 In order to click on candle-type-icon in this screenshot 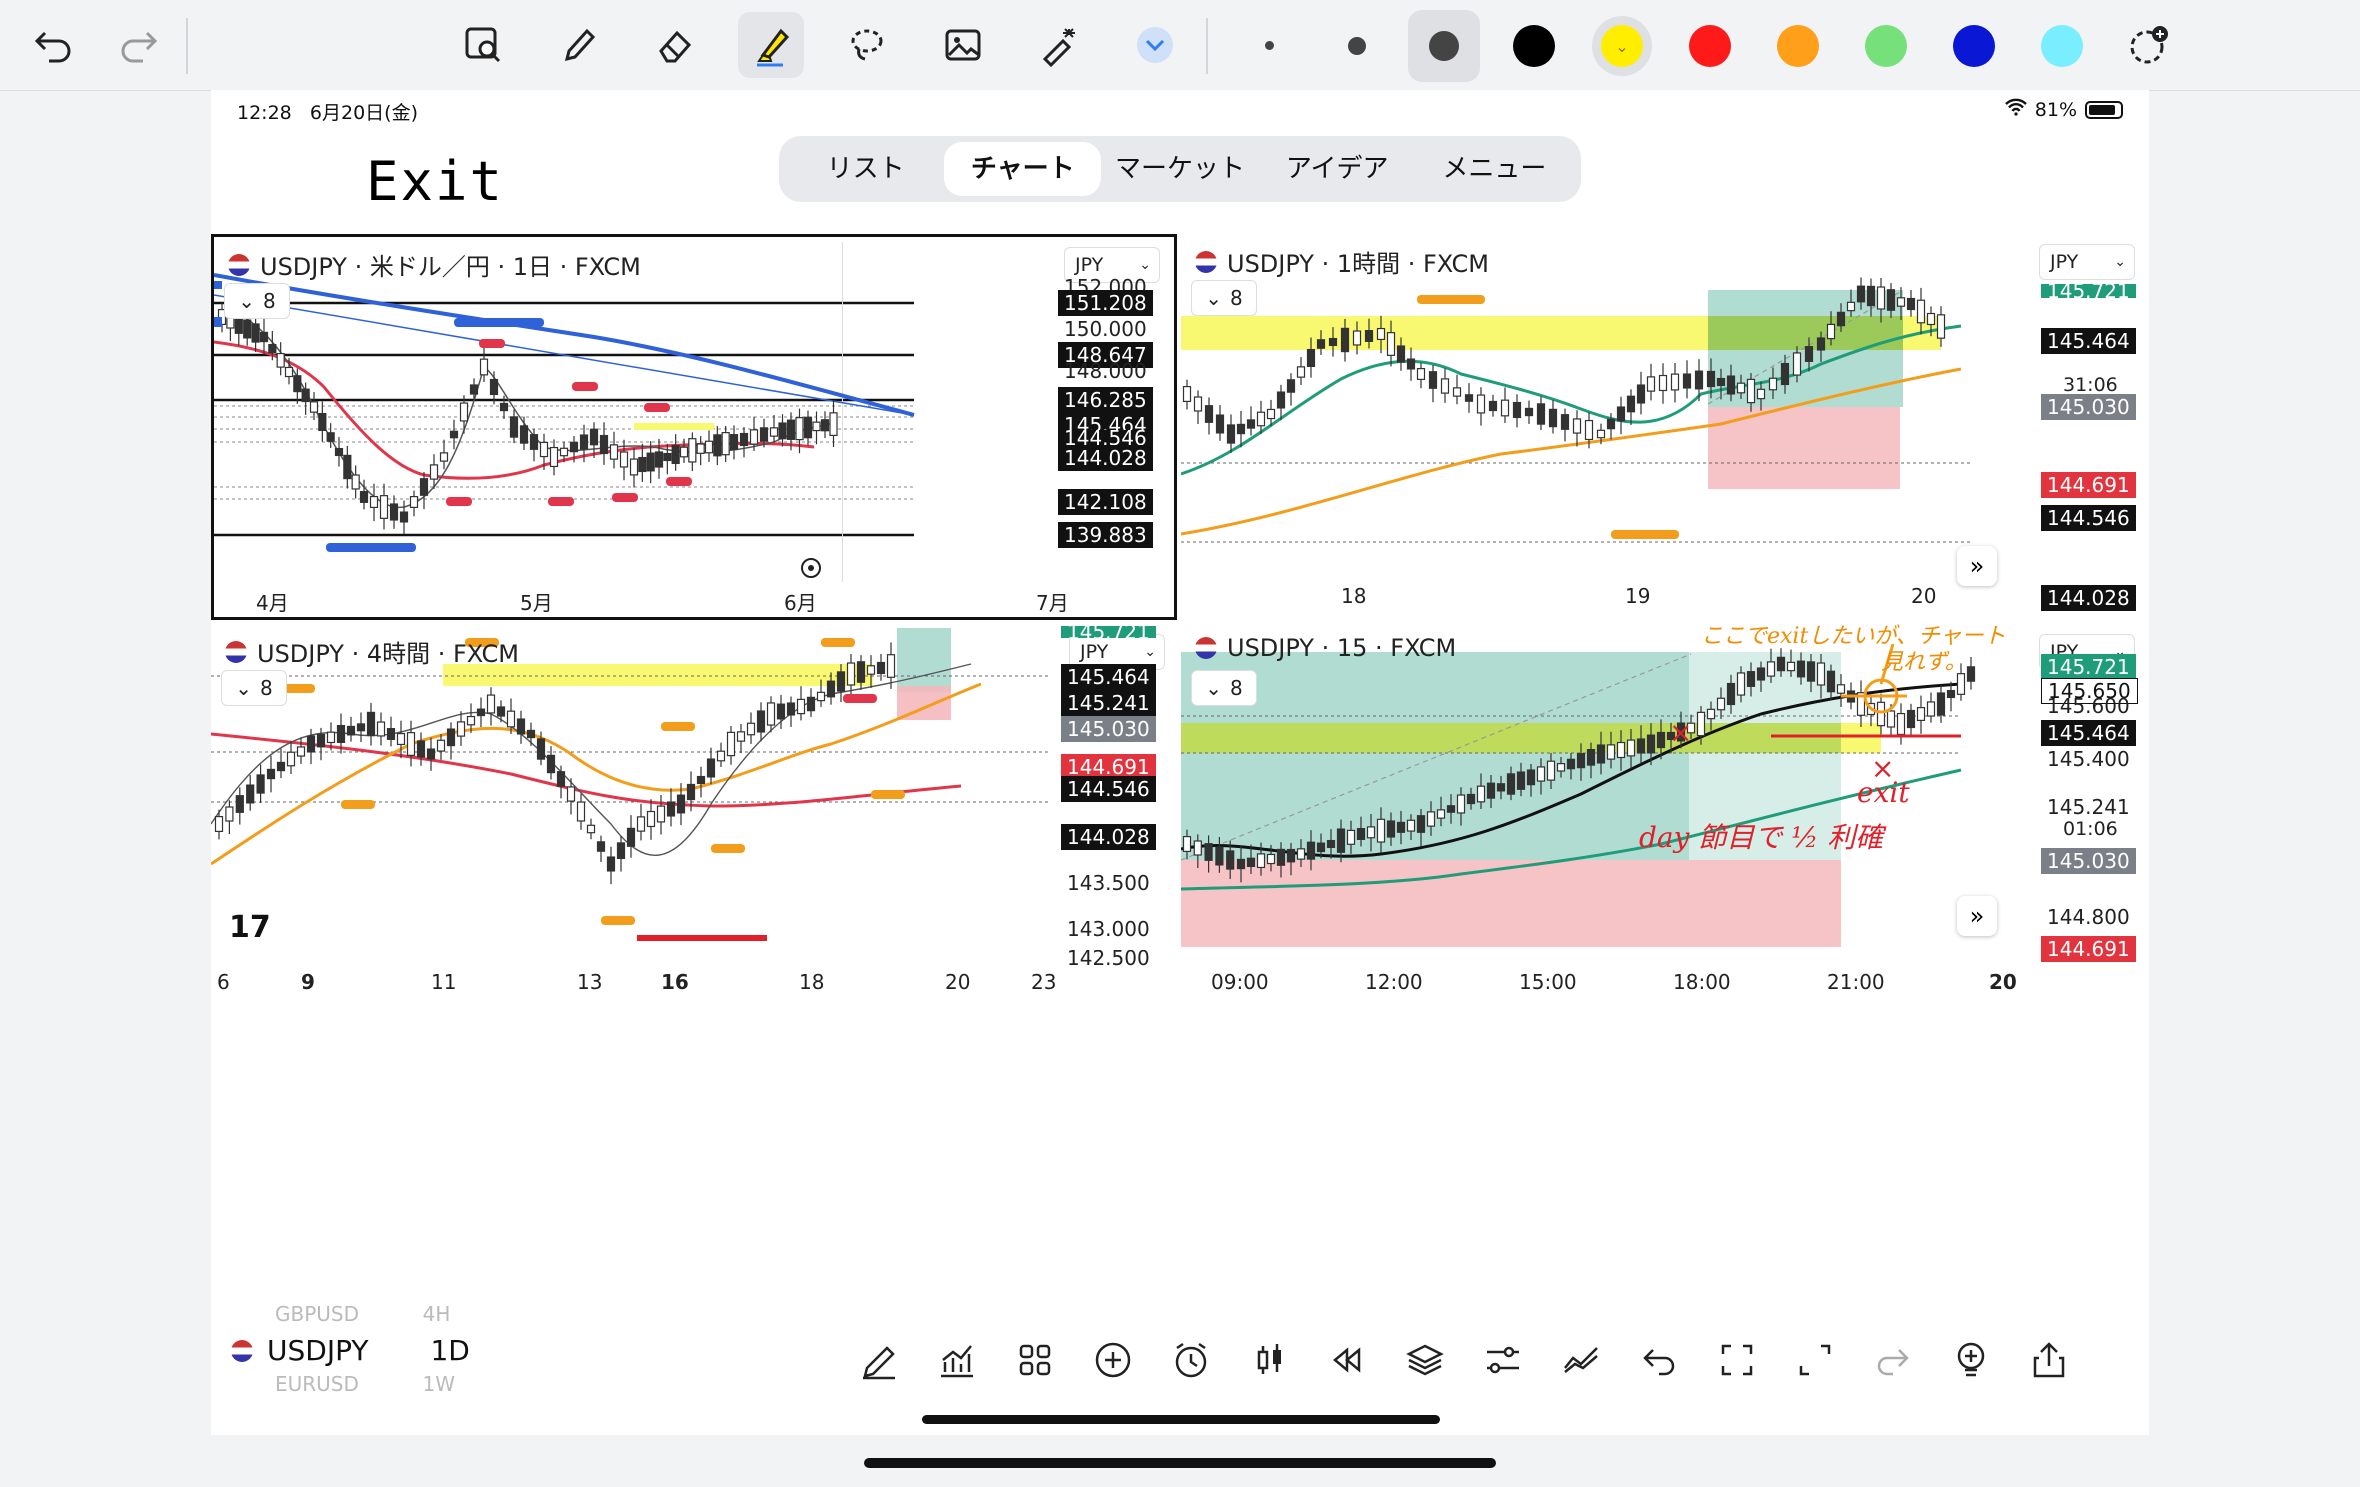, I will do `click(1269, 1360)`.